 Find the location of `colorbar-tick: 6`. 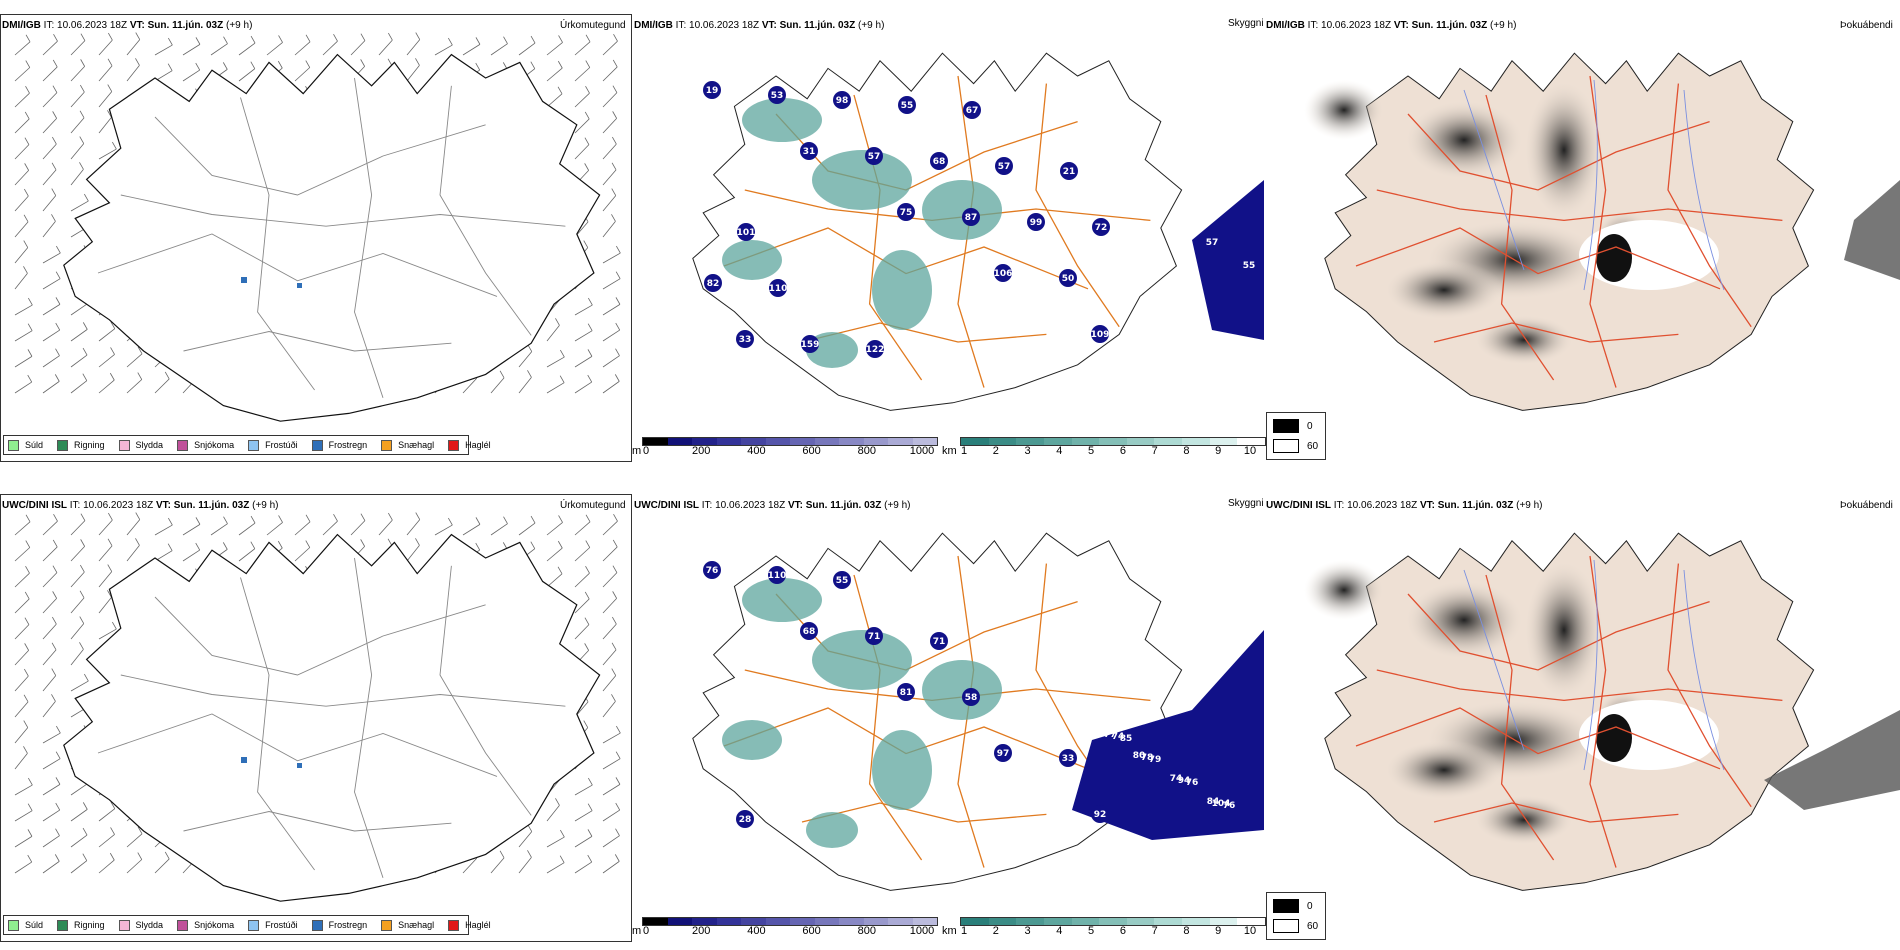

colorbar-tick: 6 is located at coordinates (1122, 451).